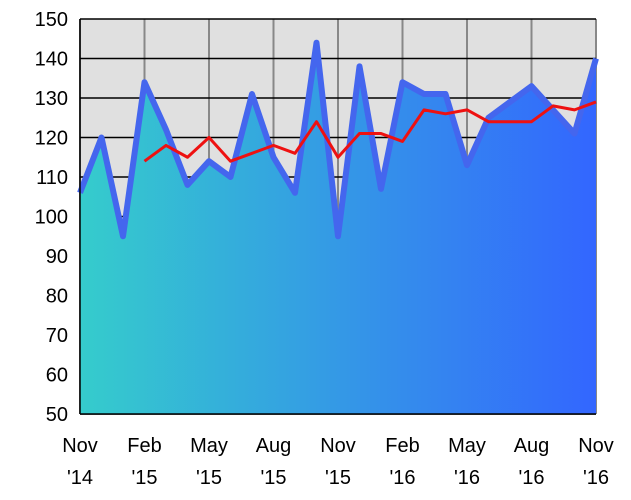 The height and width of the screenshot is (500, 631). What do you see at coordinates (51, 99) in the screenshot?
I see `y-tick-label: 130` at bounding box center [51, 99].